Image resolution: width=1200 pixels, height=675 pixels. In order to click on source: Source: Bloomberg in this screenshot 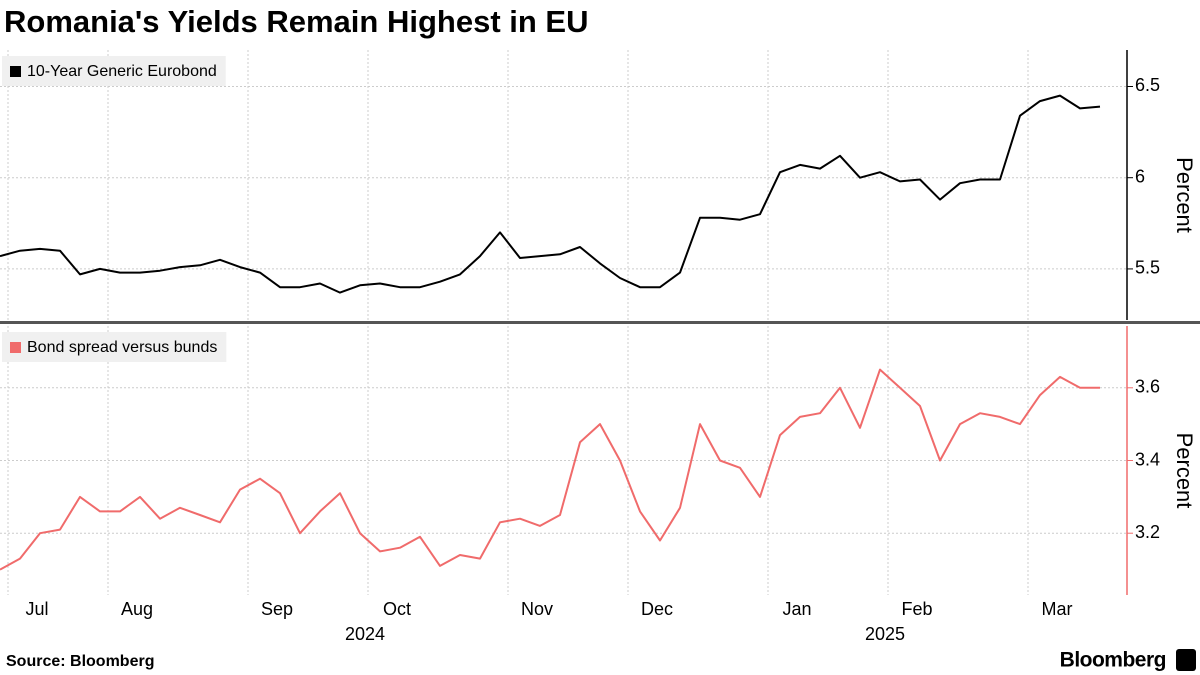, I will do `click(80, 661)`.